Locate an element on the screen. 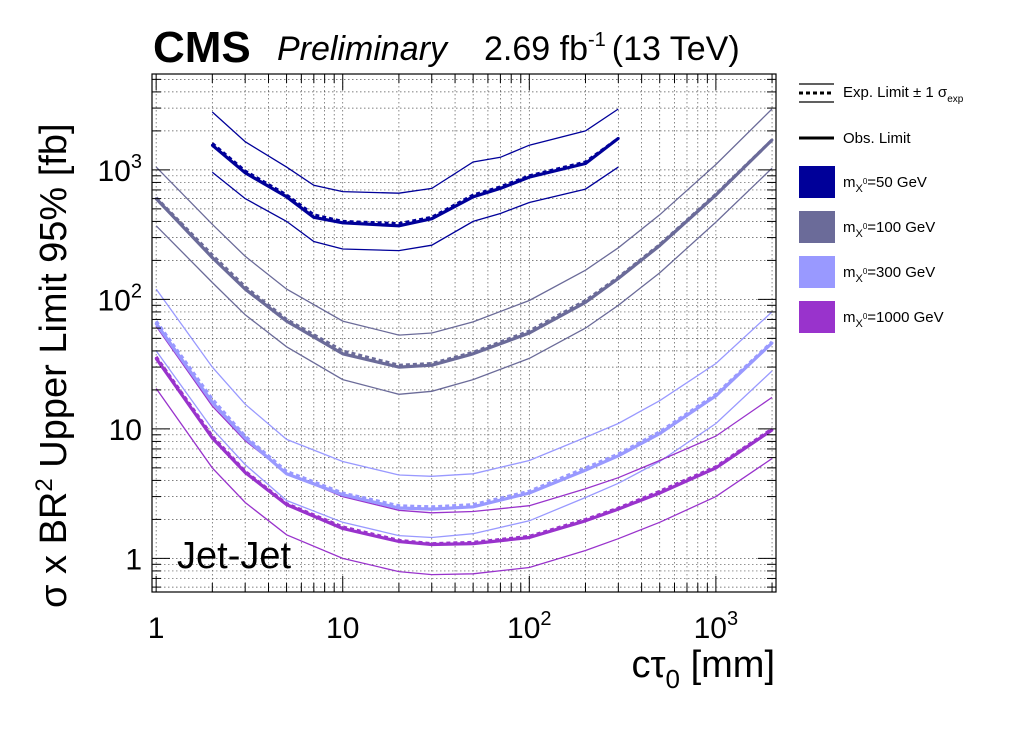 This screenshot has height=747, width=1022. x-tick-label: 1 is located at coordinates (156, 628).